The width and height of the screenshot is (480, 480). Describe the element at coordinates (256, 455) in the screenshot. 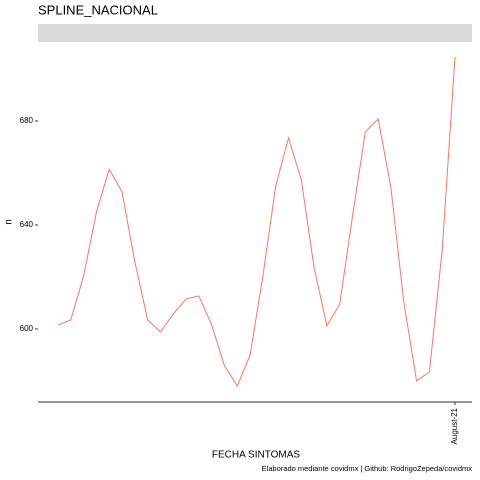

I see `x-axis-label: FECHA SINTOMAS` at that location.